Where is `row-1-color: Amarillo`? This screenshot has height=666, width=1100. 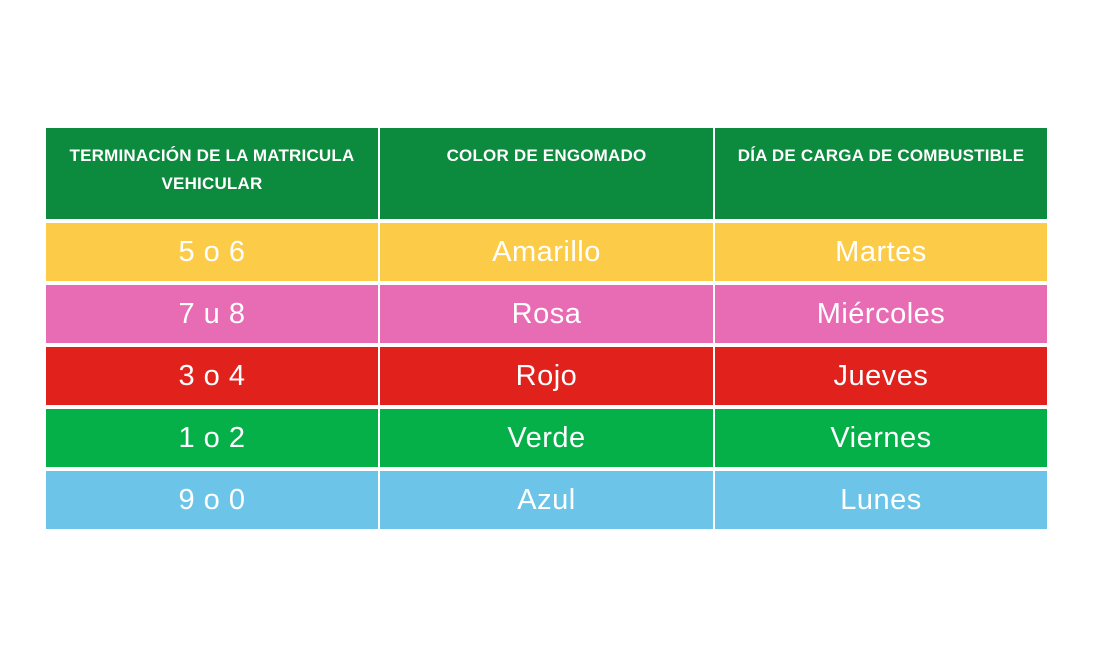 row-1-color: Amarillo is located at coordinates (546, 252).